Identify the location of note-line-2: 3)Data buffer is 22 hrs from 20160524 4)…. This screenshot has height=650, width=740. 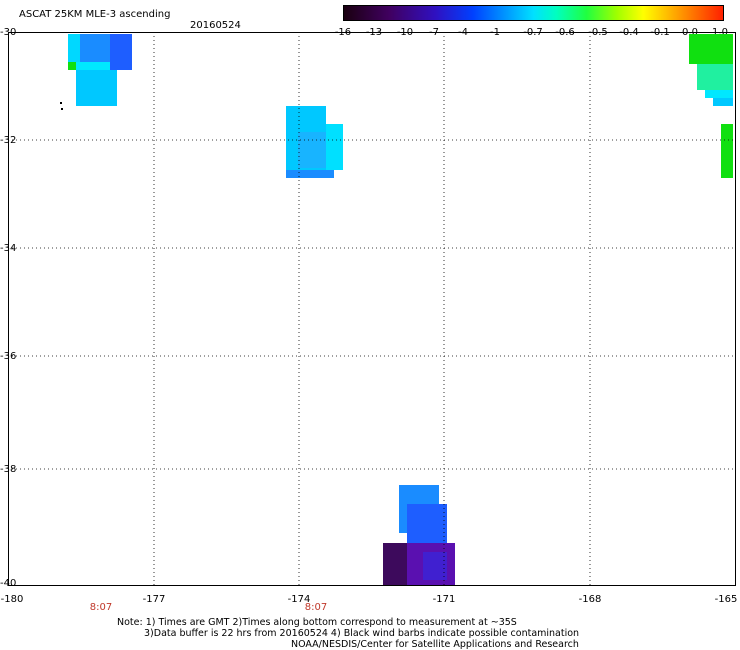
(362, 633).